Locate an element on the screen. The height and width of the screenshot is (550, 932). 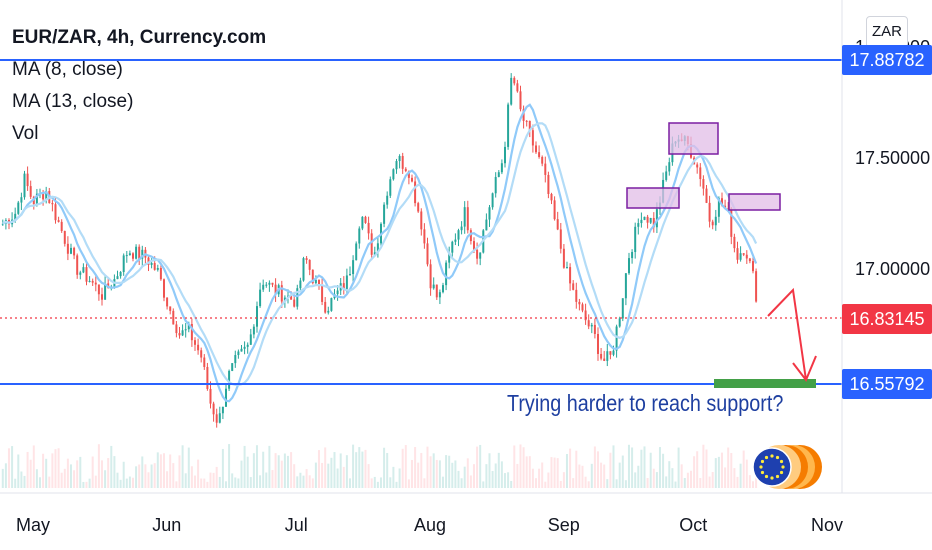
chart-title: EUR/ZAR, 4h, Currency.com is located at coordinates (139, 37).